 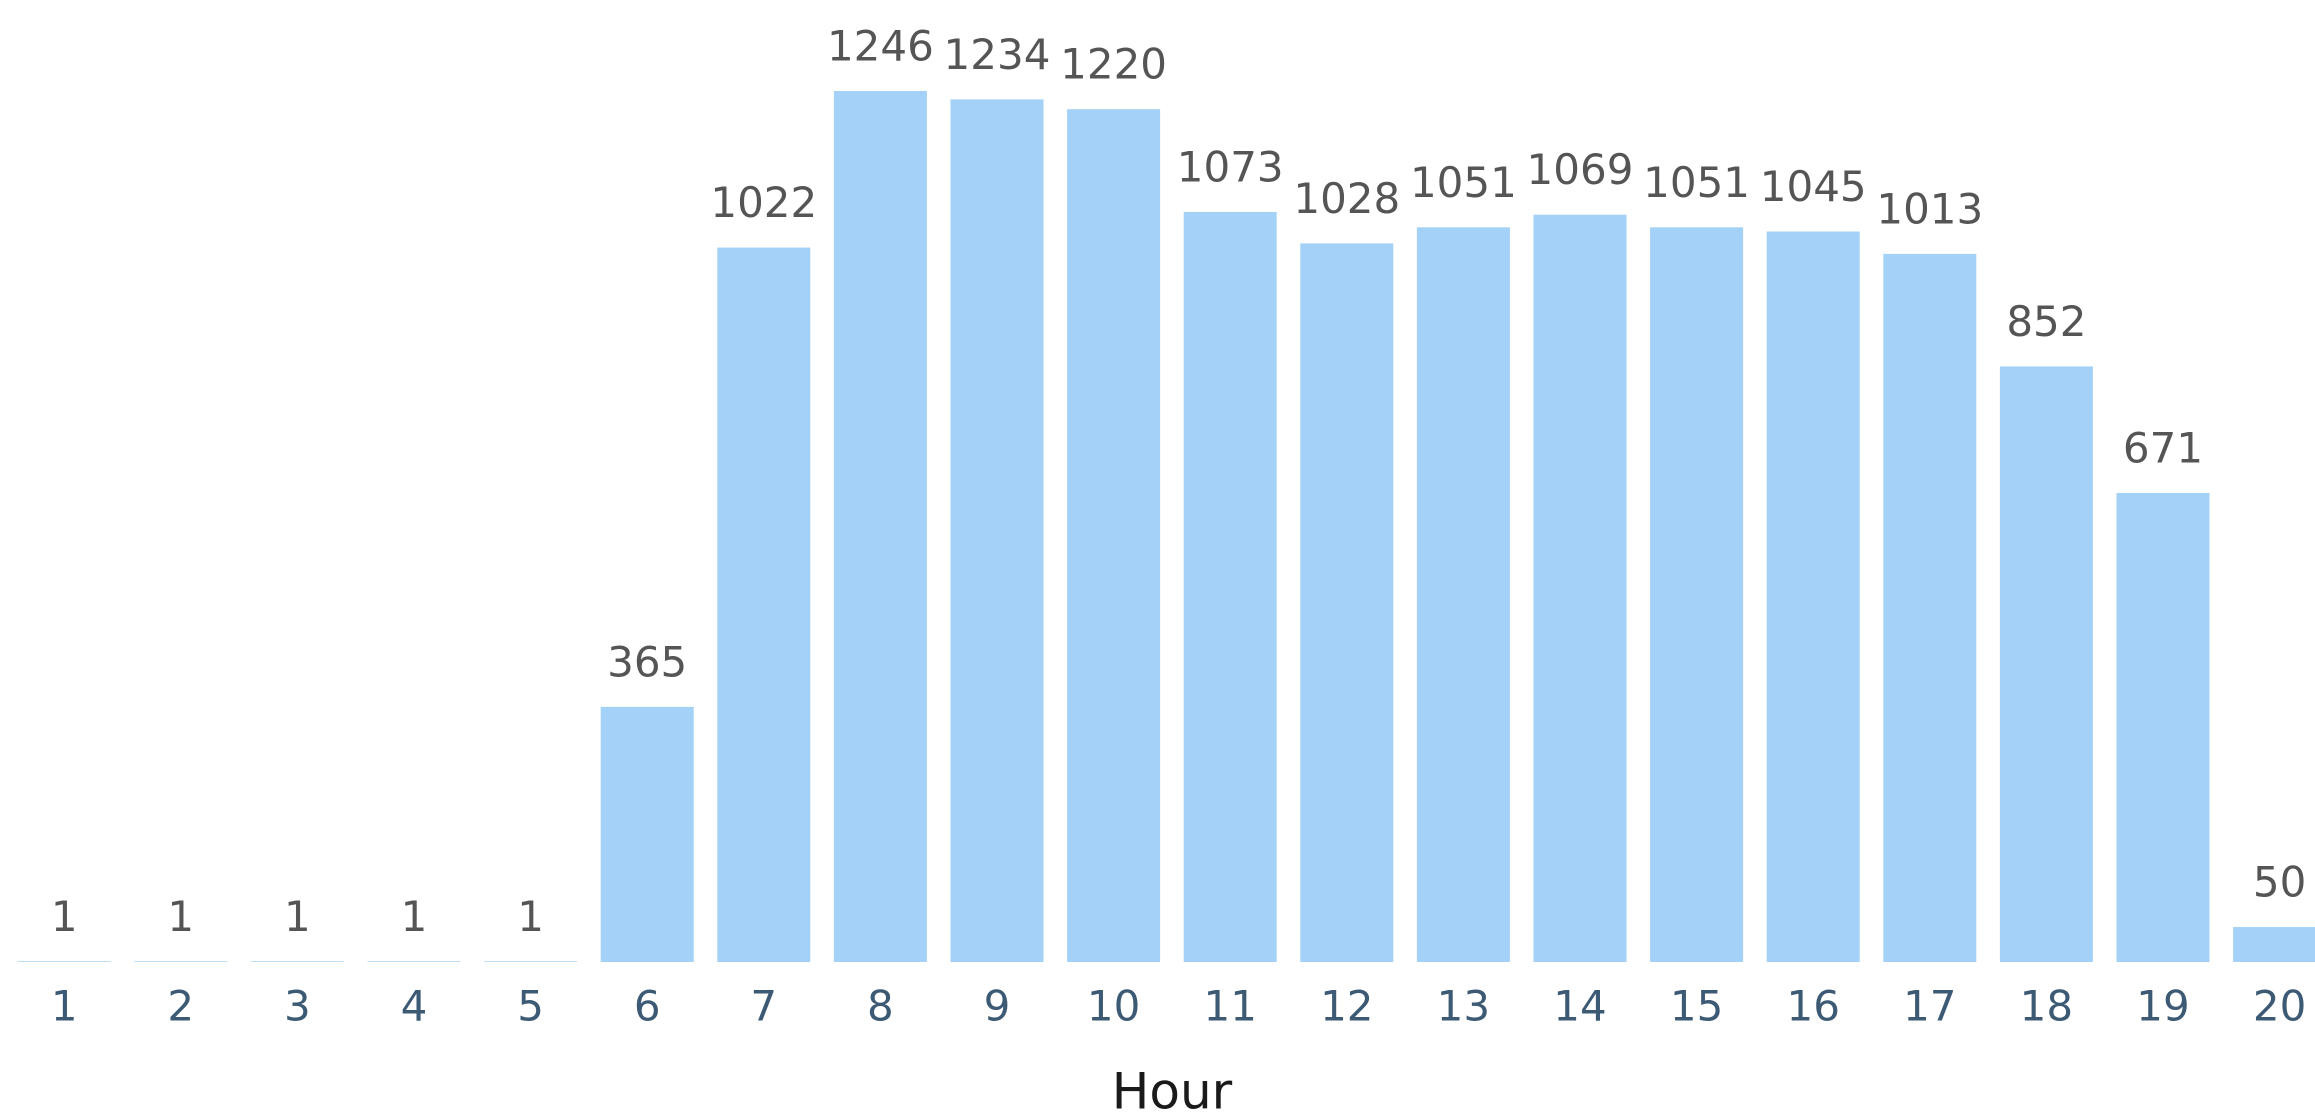 I want to click on x-tick-label: 14, so click(x=1579, y=1006).